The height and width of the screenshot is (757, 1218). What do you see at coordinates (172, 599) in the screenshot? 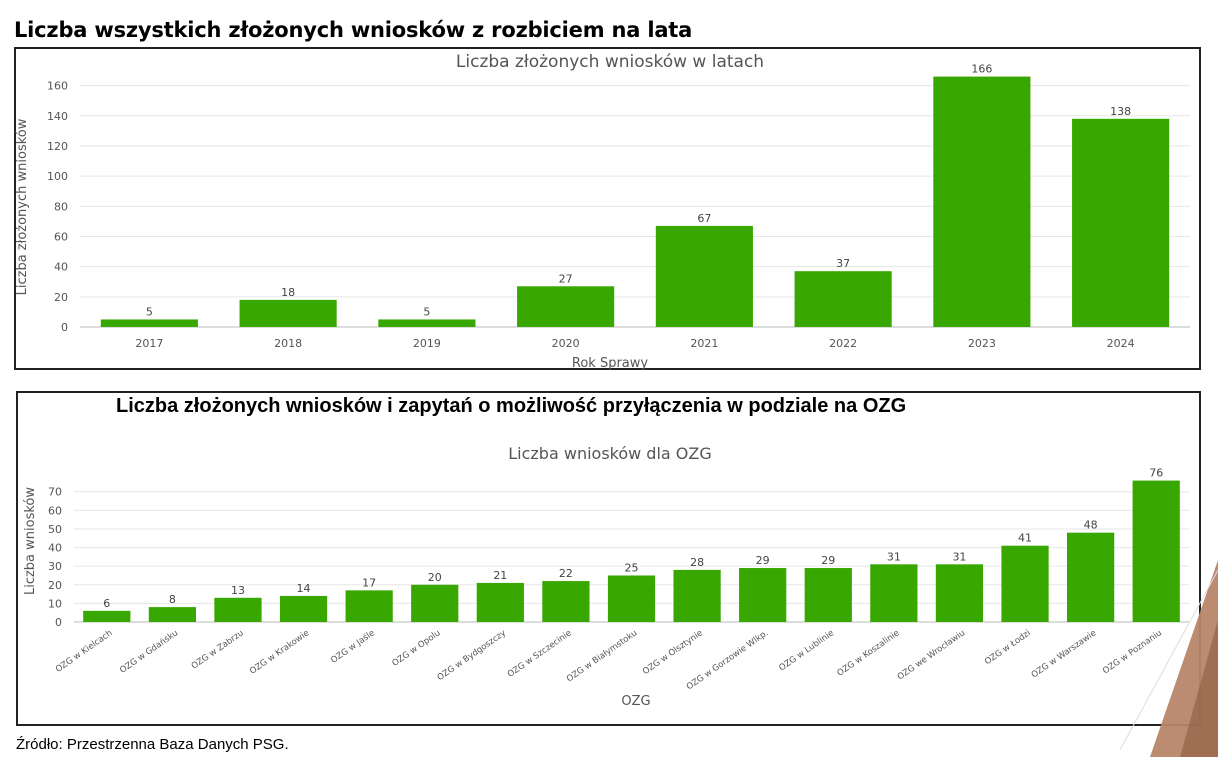
I see `data-label: 8` at bounding box center [172, 599].